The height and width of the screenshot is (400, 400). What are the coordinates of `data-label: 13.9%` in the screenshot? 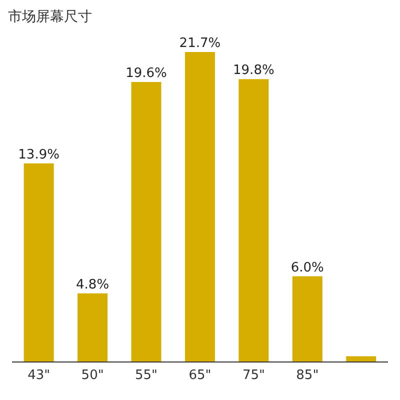 It's located at (39, 154).